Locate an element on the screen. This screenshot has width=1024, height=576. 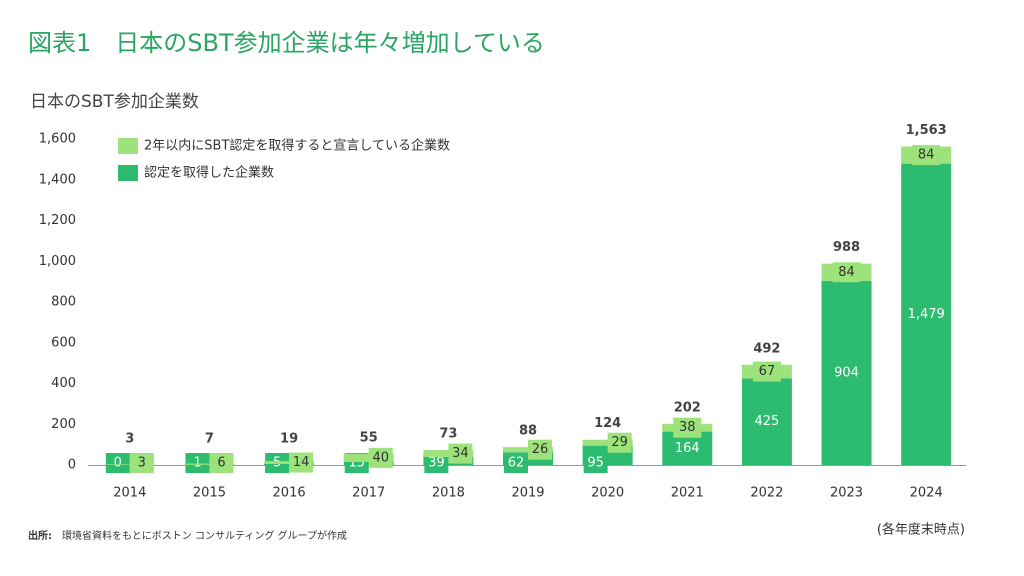
source-text: 環境省資料をもとにボストン コンサルティング グループが作成 is located at coordinates (204, 535).